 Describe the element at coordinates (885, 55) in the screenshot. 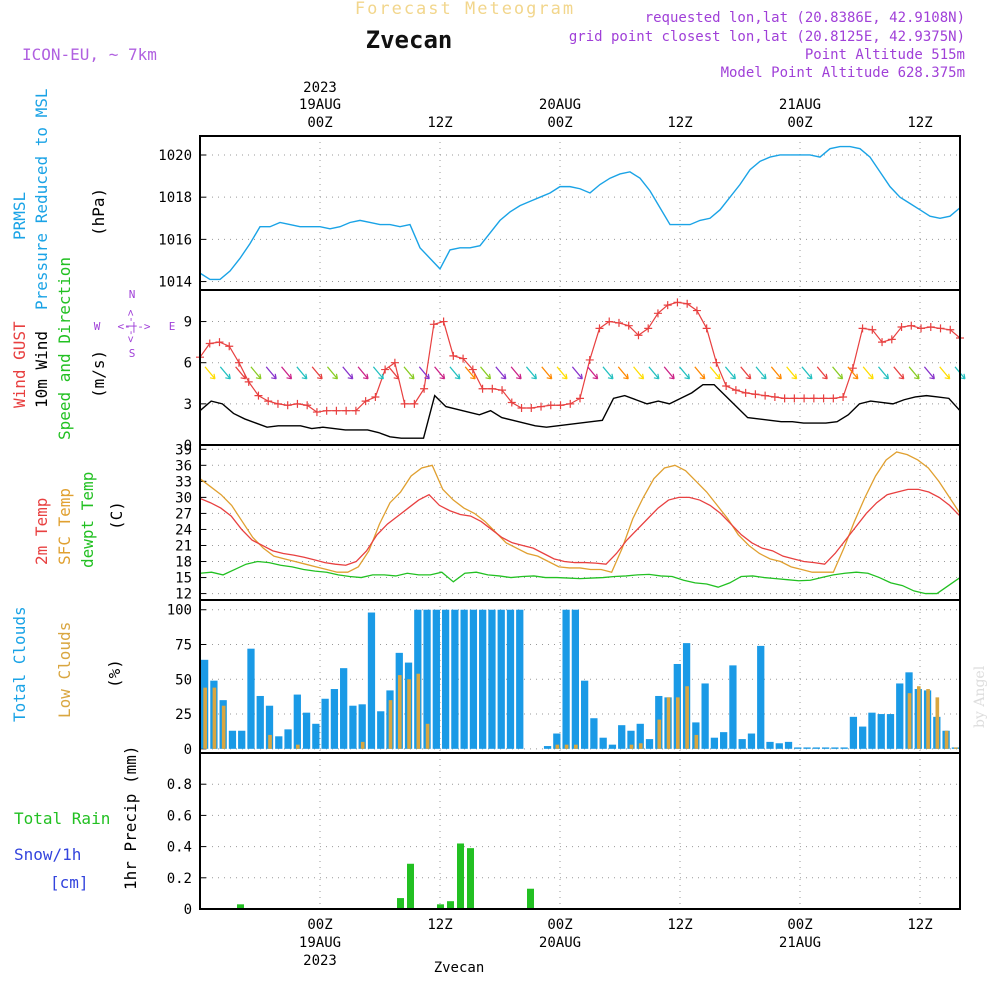

I see `info-point-altitude: Point Altitude 515m` at that location.